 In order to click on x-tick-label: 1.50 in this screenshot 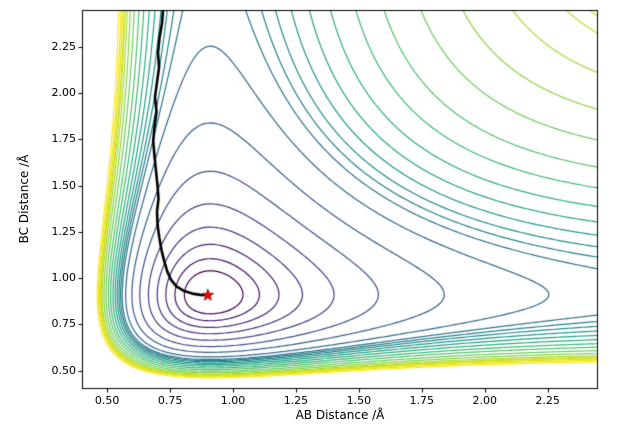, I will do `click(359, 400)`.